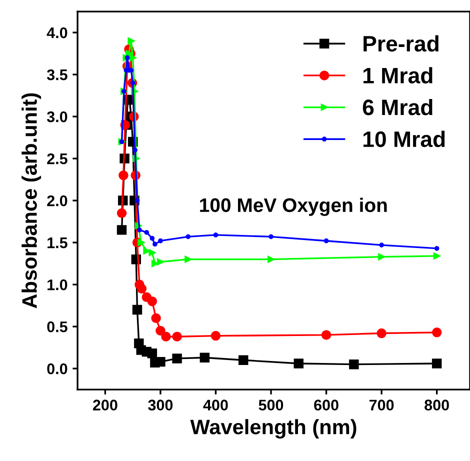 Image resolution: width=470 pixels, height=461 pixels. What do you see at coordinates (58, 243) in the screenshot?
I see `y-tick-label: 1.5` at bounding box center [58, 243].